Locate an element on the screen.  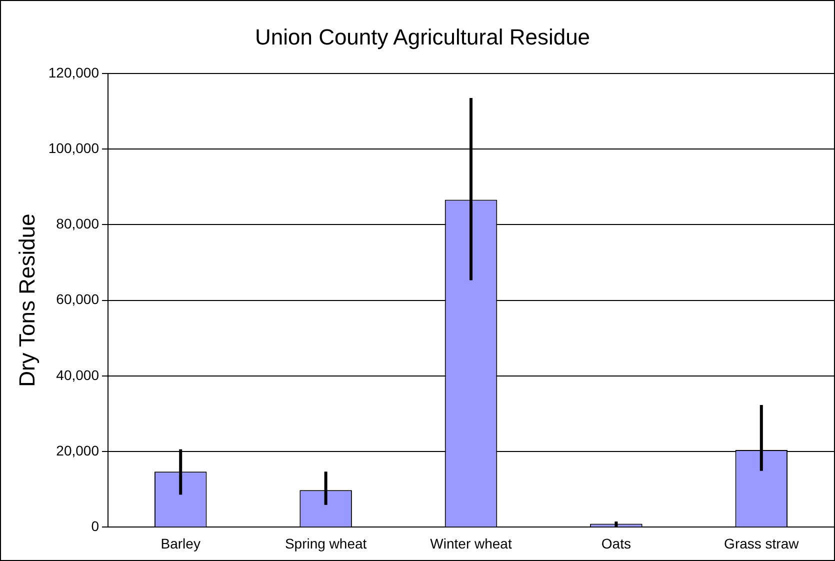
y-tick-label: 0 is located at coordinates (95, 526).